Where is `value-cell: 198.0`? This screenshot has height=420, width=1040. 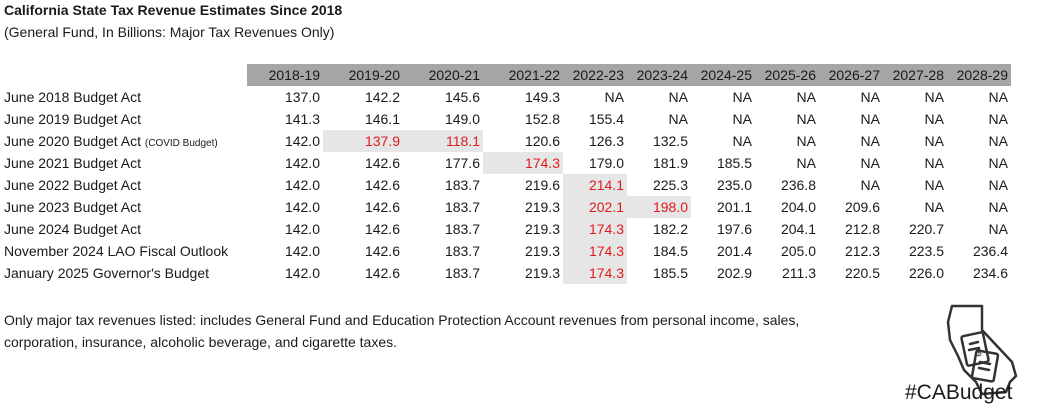 value-cell: 198.0 is located at coordinates (659, 207).